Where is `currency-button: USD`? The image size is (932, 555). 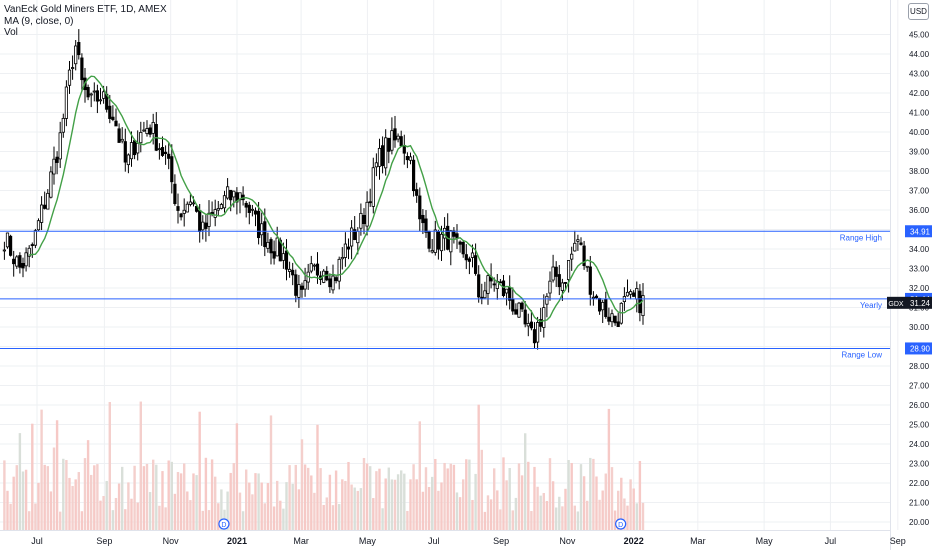 currency-button: USD is located at coordinates (918, 11).